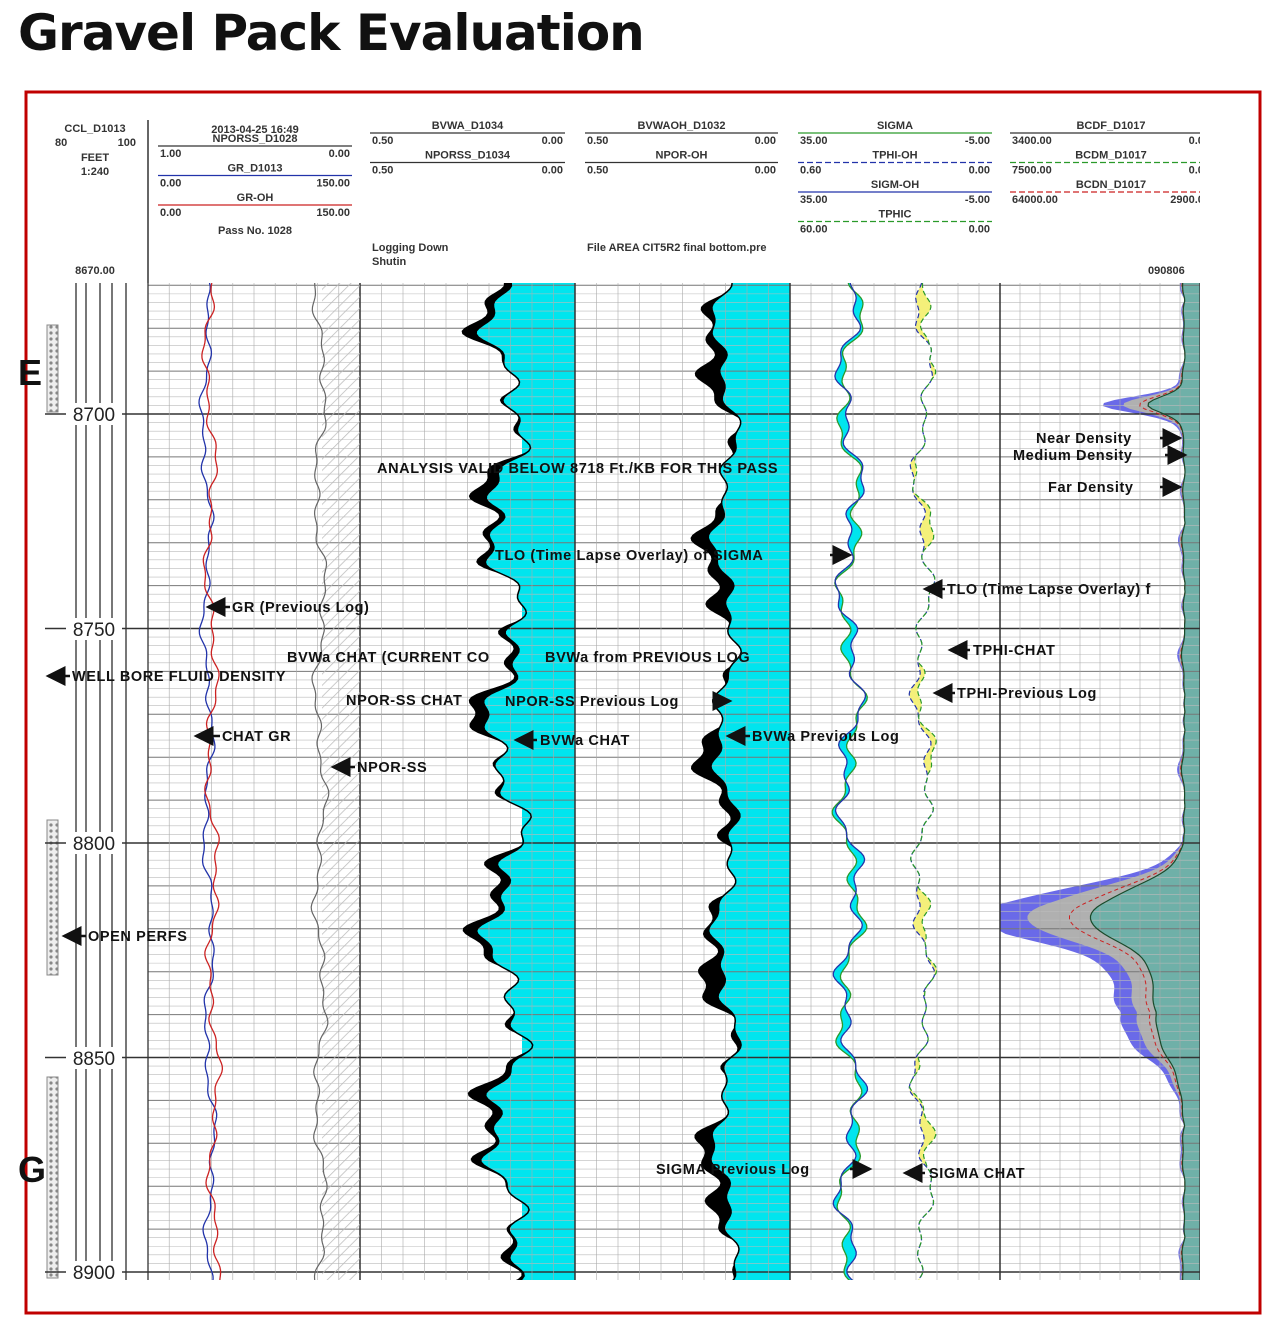 The image size is (1280, 1337). What do you see at coordinates (137, 937) in the screenshot?
I see `annotation: OPEN PERFS` at bounding box center [137, 937].